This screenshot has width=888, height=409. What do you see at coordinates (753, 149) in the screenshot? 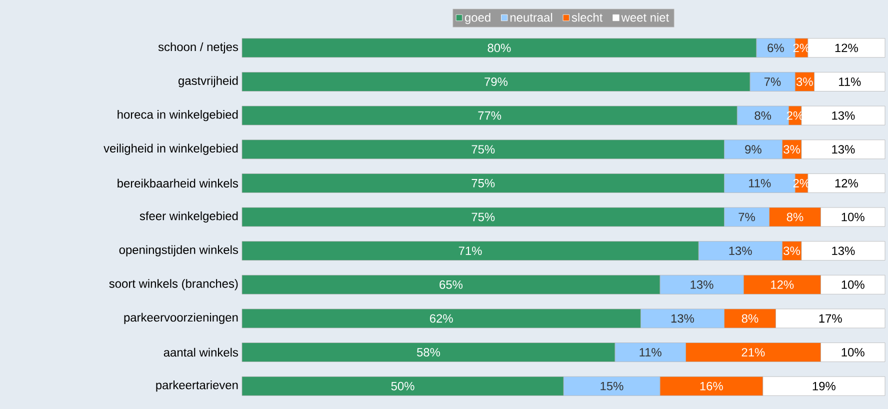
I see `data-label: 9%` at bounding box center [753, 149].